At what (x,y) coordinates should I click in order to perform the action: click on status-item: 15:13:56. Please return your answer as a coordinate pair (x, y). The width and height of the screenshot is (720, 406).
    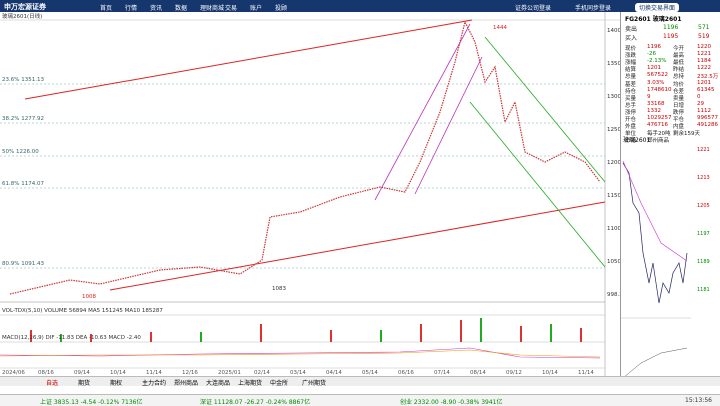
    Looking at the image, I should click on (698, 400).